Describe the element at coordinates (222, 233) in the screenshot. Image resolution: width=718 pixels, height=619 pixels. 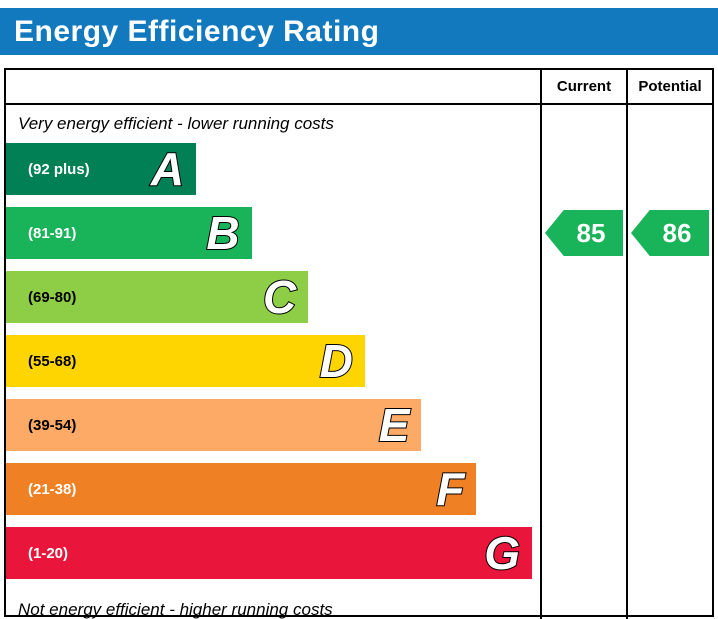
I see `band-letter: B` at that location.